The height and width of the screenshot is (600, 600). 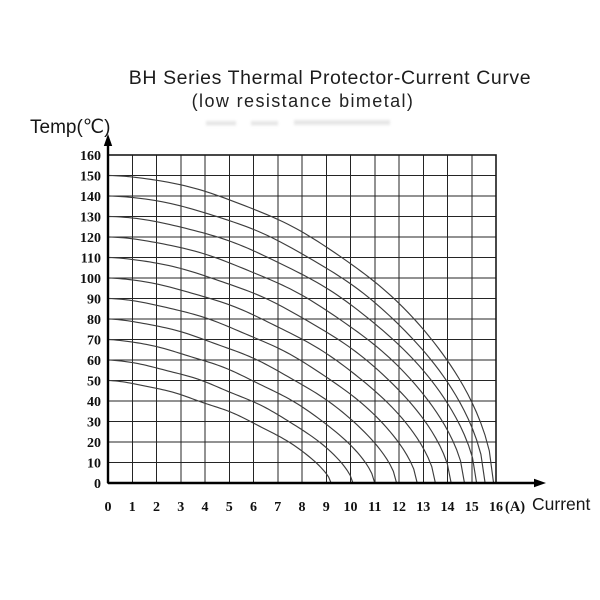 I want to click on x-tick-label: 16, so click(x=496, y=507).